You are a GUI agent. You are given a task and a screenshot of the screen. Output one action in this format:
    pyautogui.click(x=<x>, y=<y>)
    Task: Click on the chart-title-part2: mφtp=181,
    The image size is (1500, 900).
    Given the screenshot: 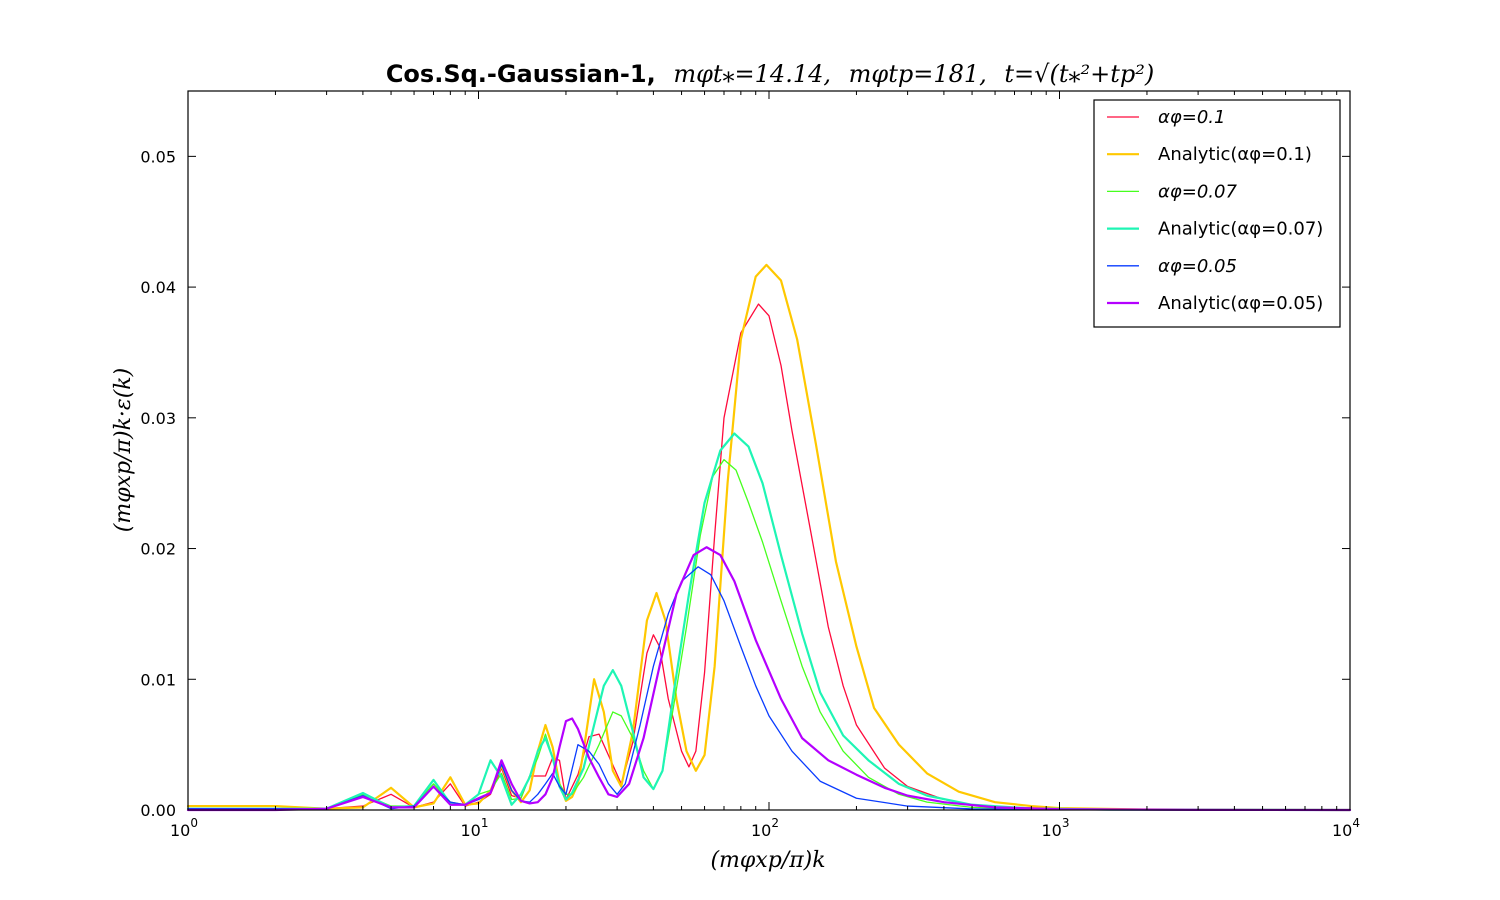 What is the action you would take?
    pyautogui.click(x=918, y=74)
    